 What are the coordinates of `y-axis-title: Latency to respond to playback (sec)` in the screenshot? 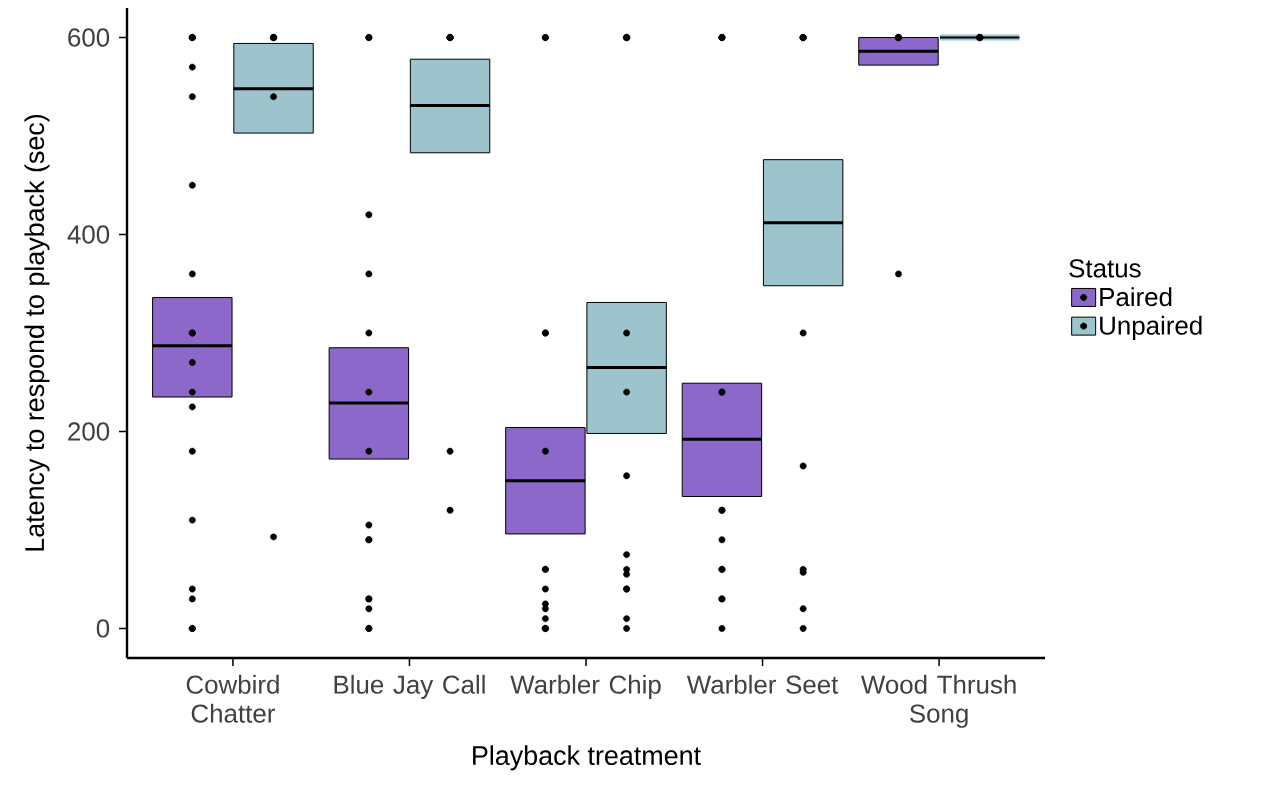 It's located at (37, 332).